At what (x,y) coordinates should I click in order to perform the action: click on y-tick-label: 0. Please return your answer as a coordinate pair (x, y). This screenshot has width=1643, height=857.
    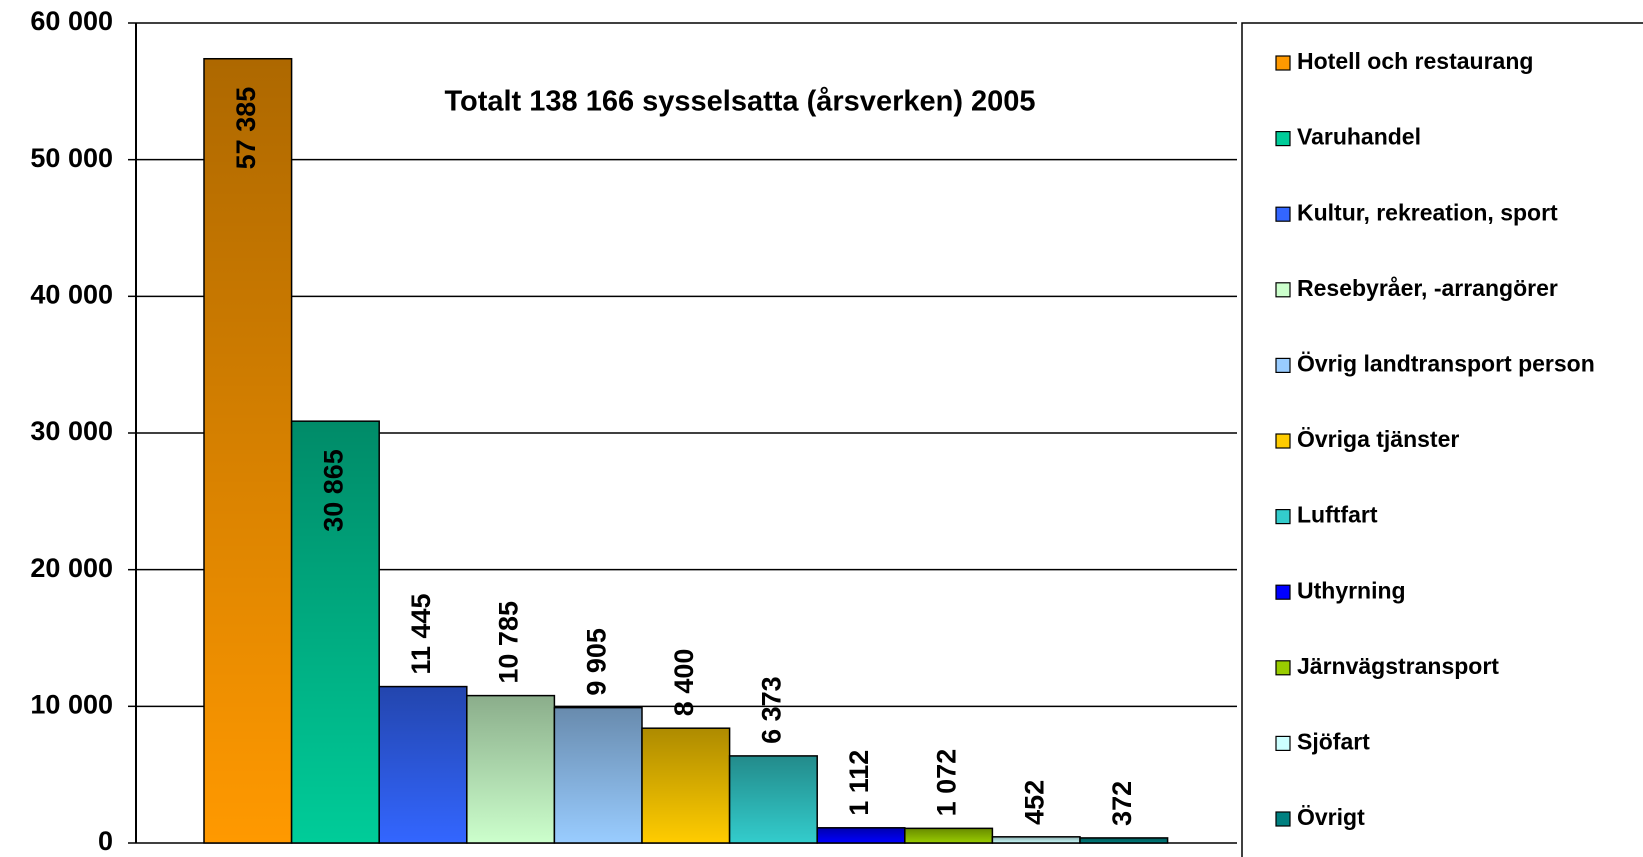
    Looking at the image, I should click on (105, 841).